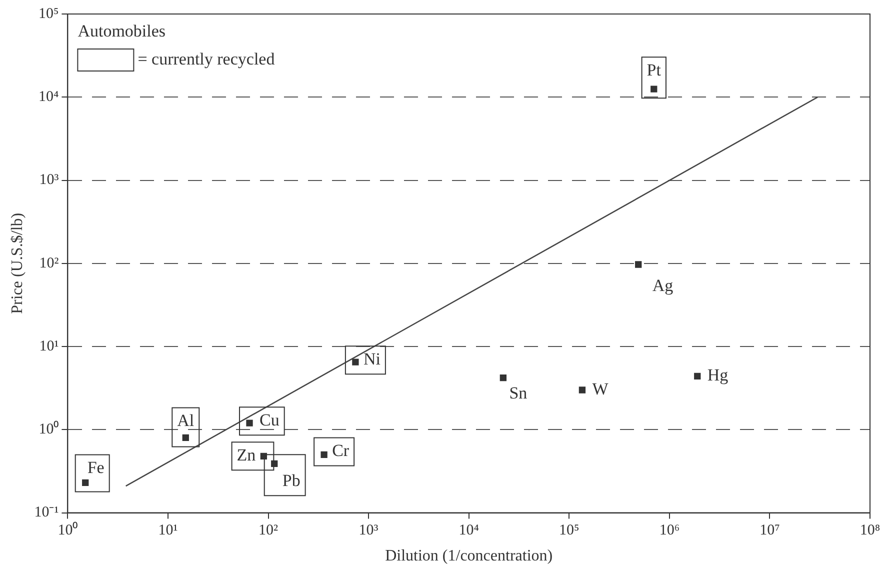 This screenshot has height=570, width=886. I want to click on data-label: Fe, so click(95, 468).